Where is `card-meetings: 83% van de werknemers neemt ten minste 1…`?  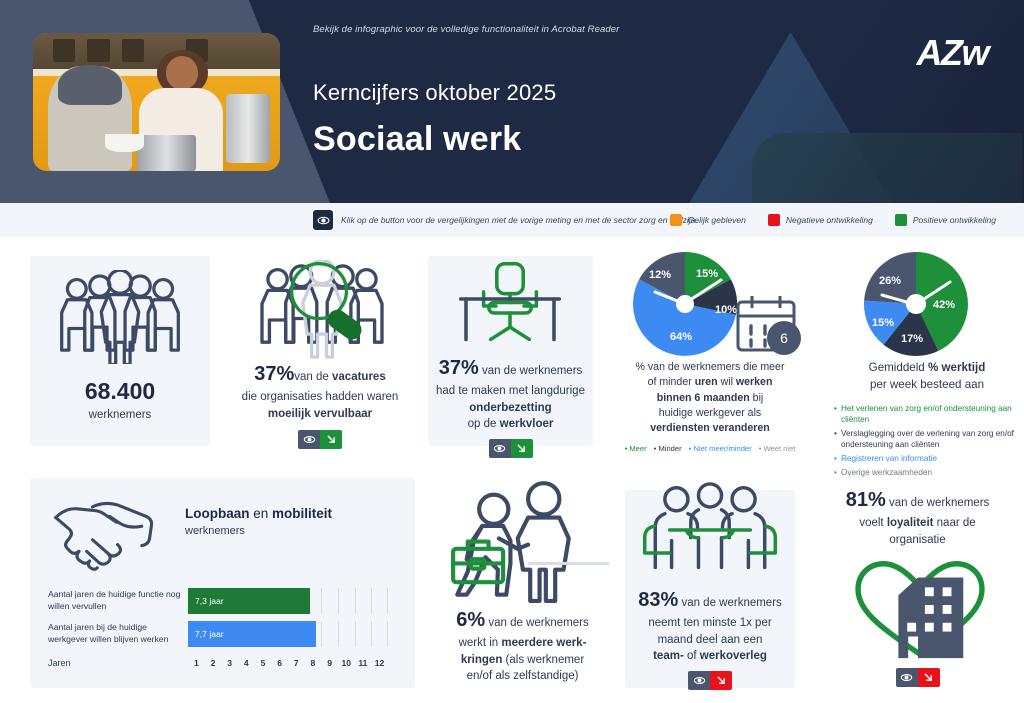 card-meetings: 83% van de werknemers neemt ten minste 1… is located at coordinates (710, 586).